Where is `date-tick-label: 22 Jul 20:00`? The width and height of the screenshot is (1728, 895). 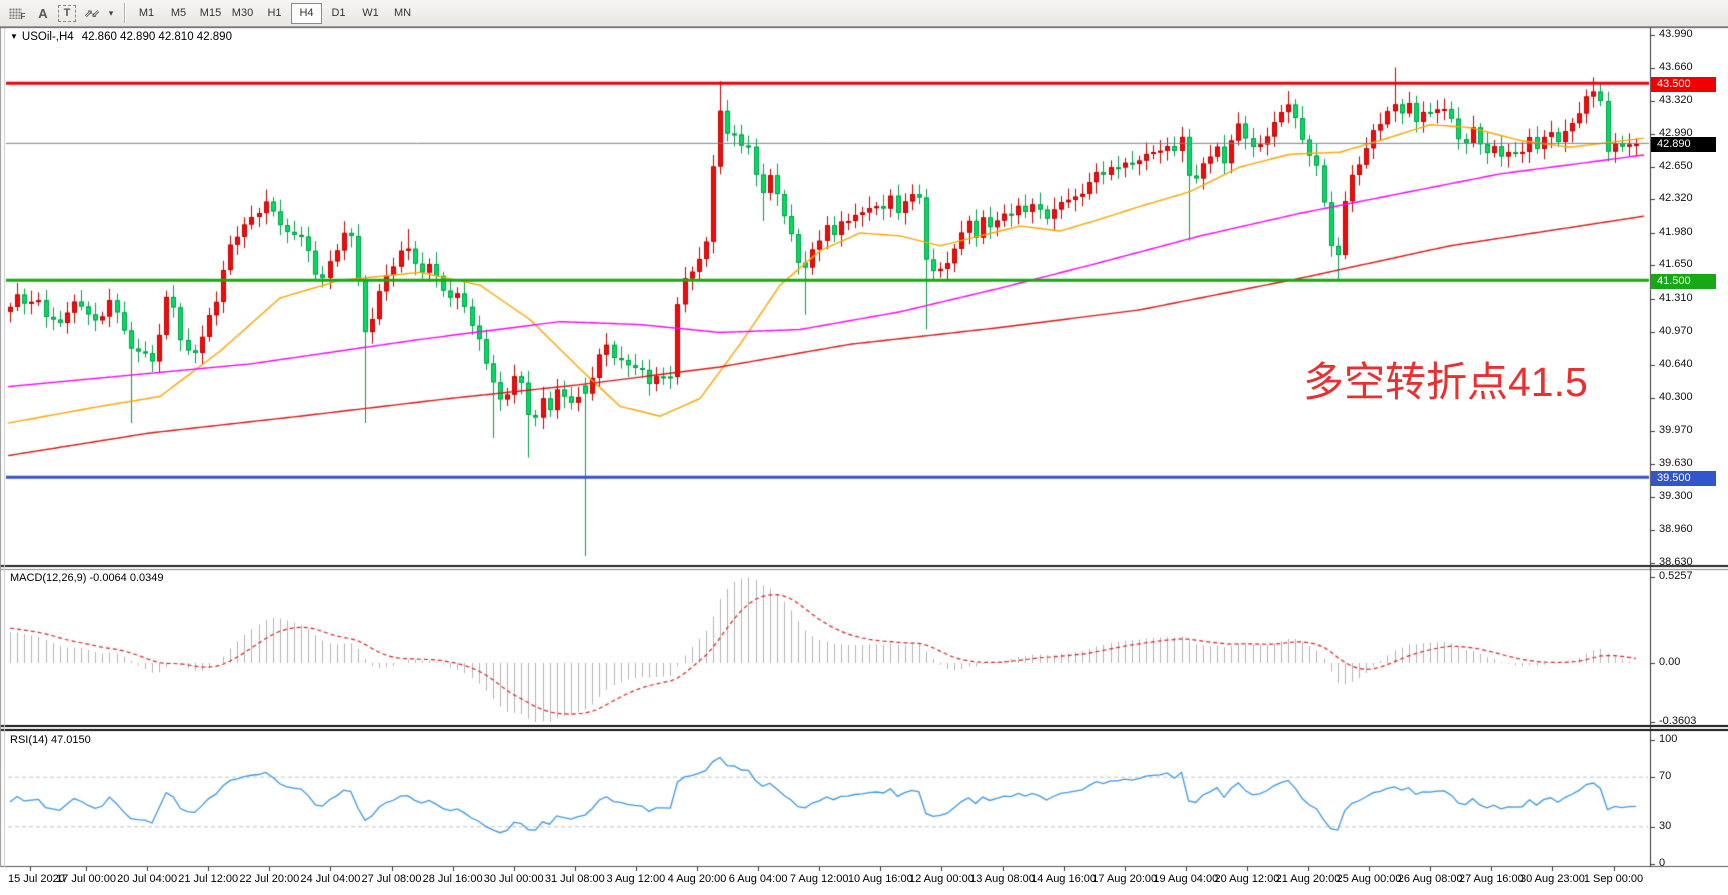 date-tick-label: 22 Jul 20:00 is located at coordinates (269, 879).